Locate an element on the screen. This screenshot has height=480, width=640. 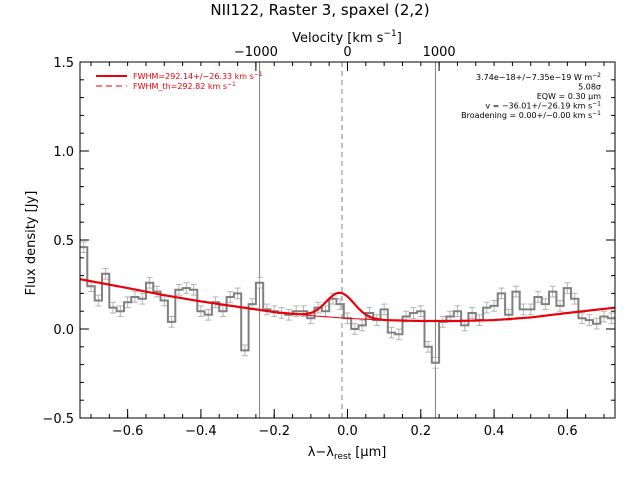
fit-annotation: v = −36.01+/−26.19 km s−1 is located at coordinates (543, 106).